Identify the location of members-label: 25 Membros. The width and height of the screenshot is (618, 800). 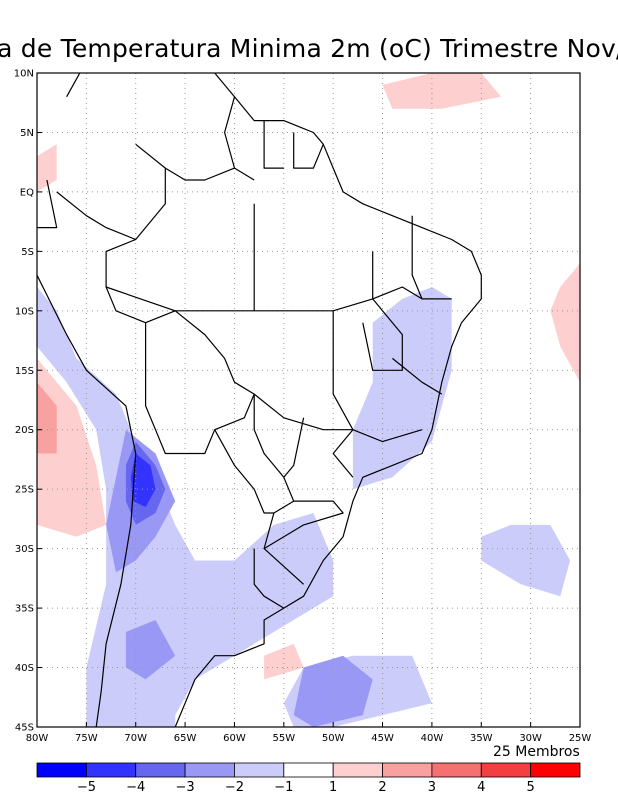
(536, 752).